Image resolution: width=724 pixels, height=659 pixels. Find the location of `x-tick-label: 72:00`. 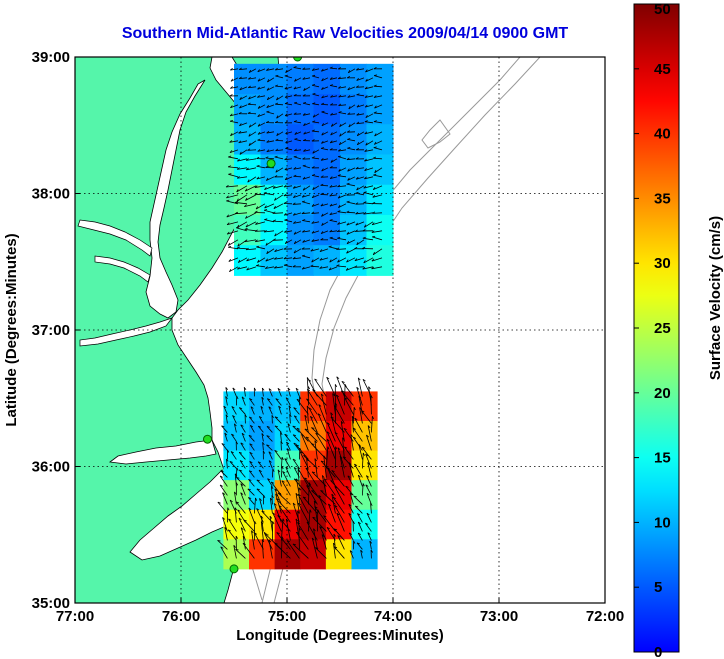

x-tick-label: 72:00 is located at coordinates (605, 616).